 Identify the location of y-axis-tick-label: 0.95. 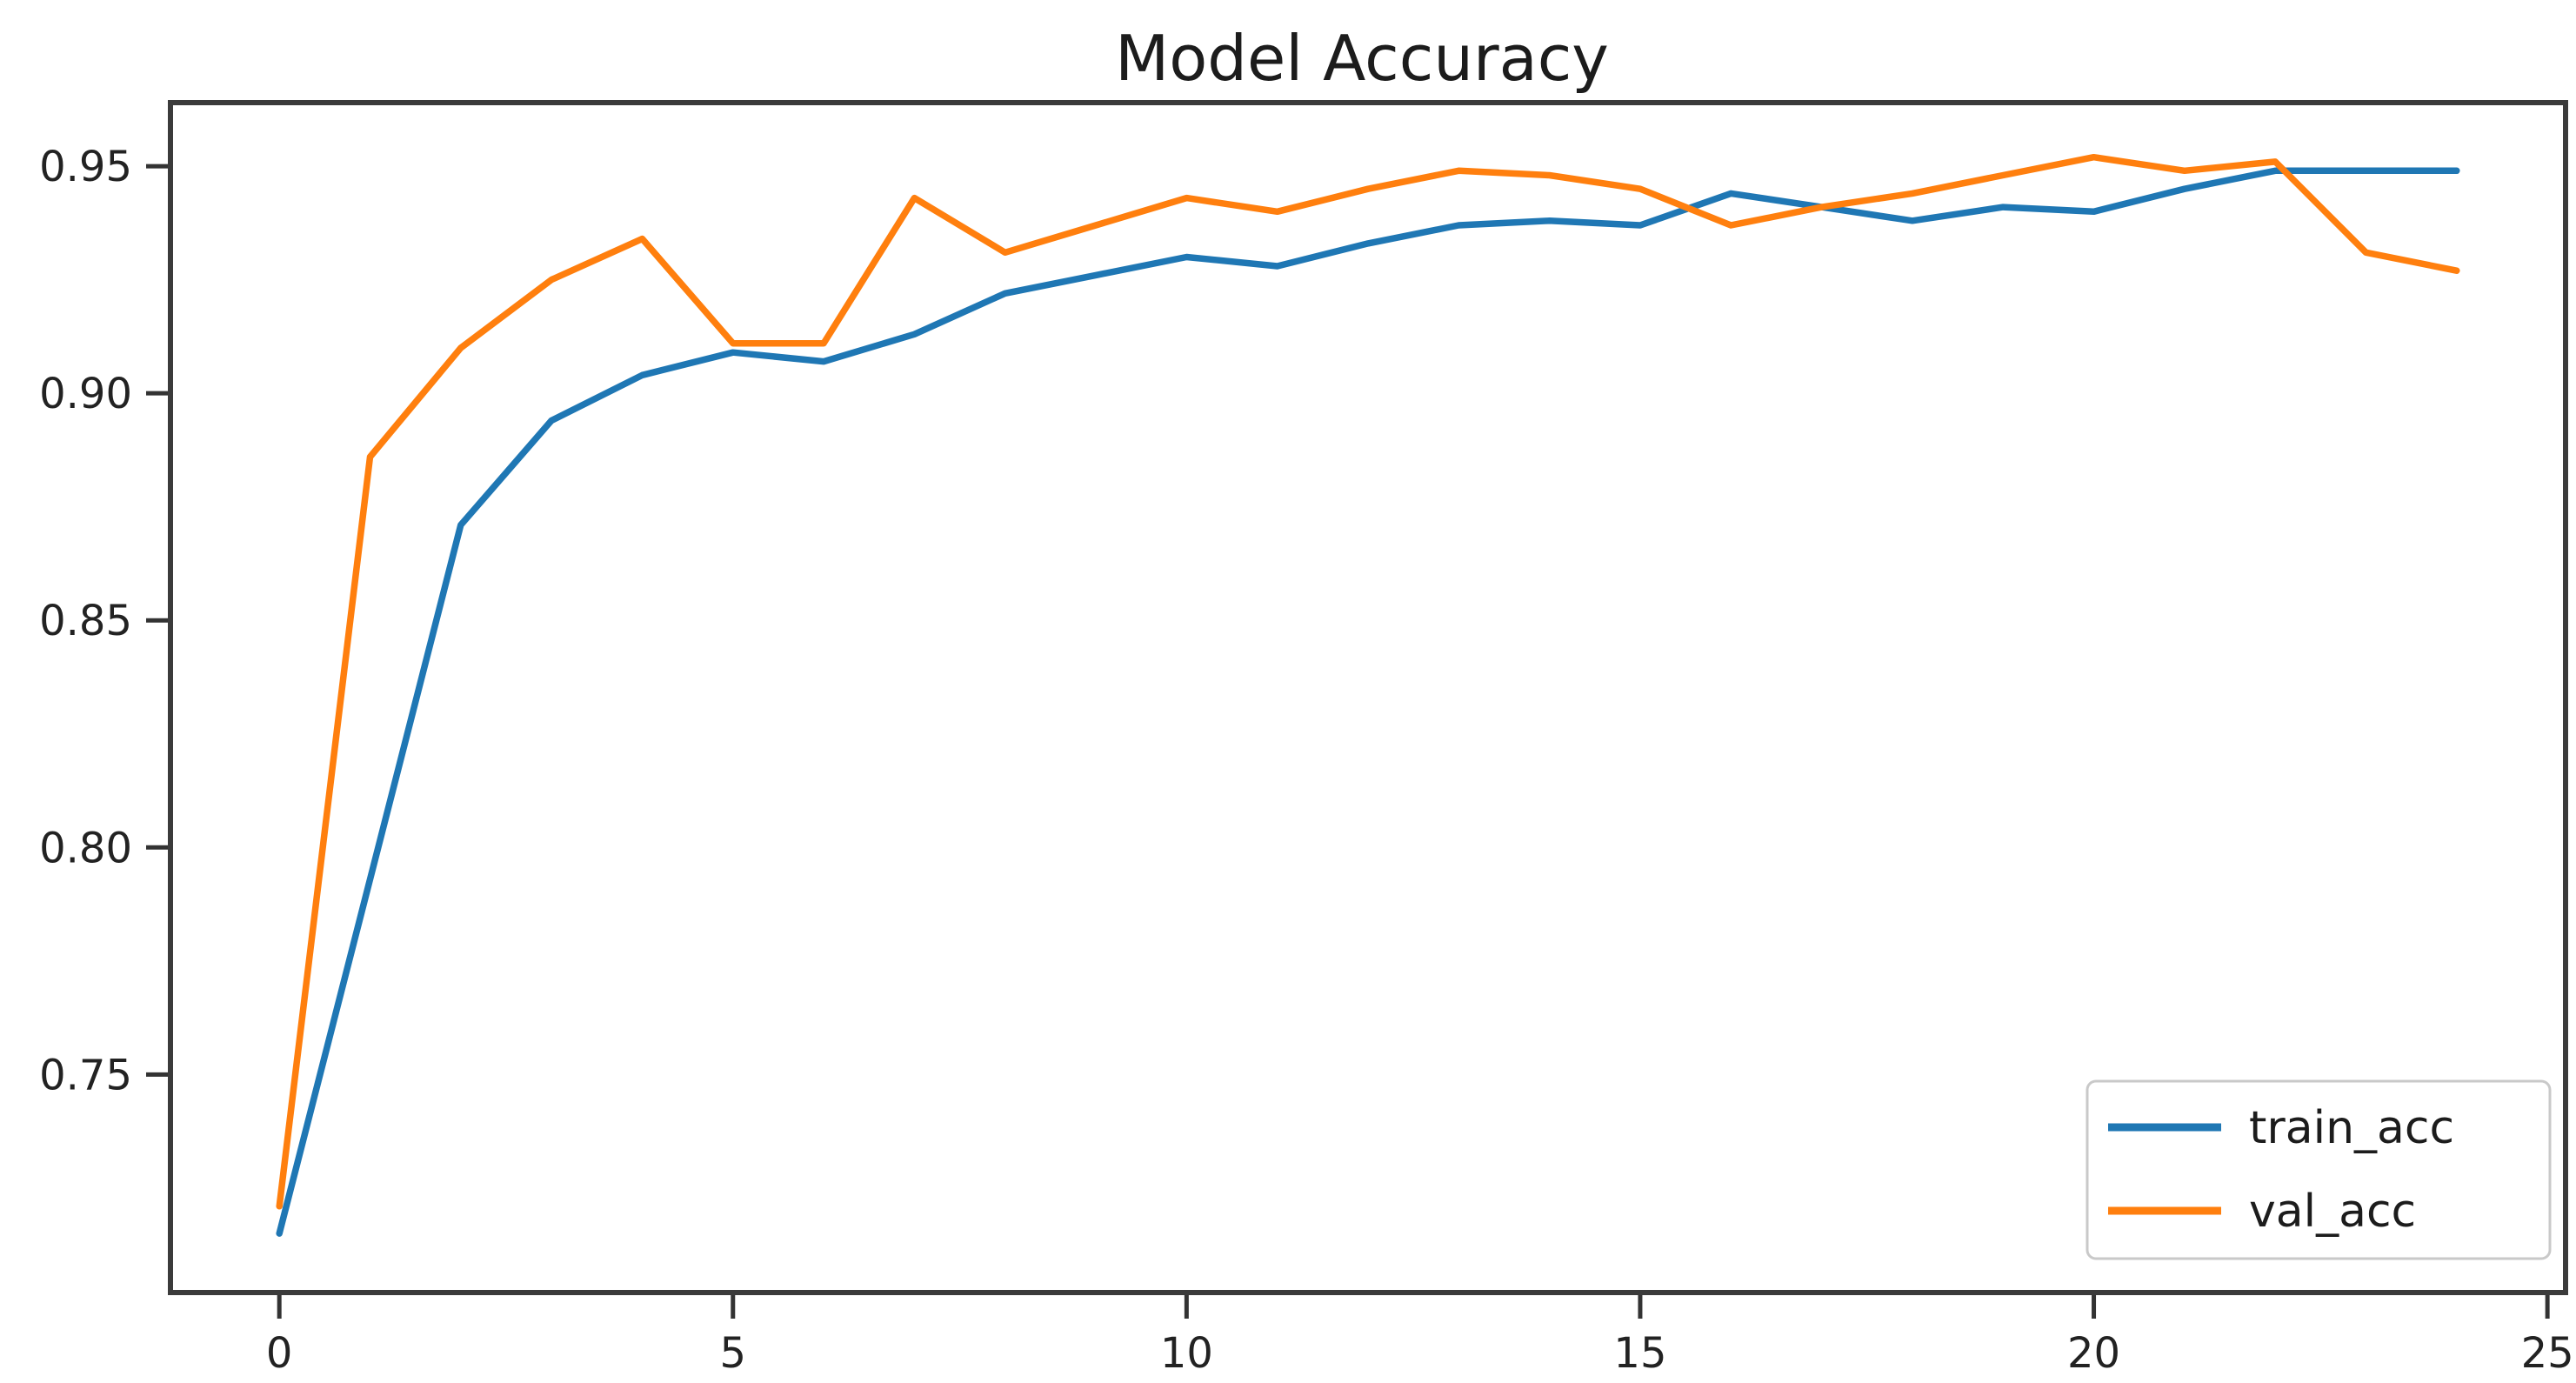
(85, 167).